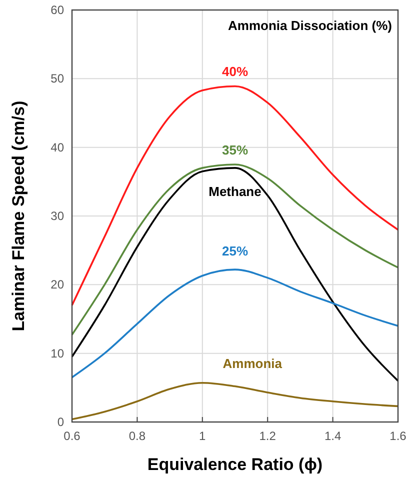 The height and width of the screenshot is (482, 406). I want to click on x-tick-label: 0.8, so click(137, 436).